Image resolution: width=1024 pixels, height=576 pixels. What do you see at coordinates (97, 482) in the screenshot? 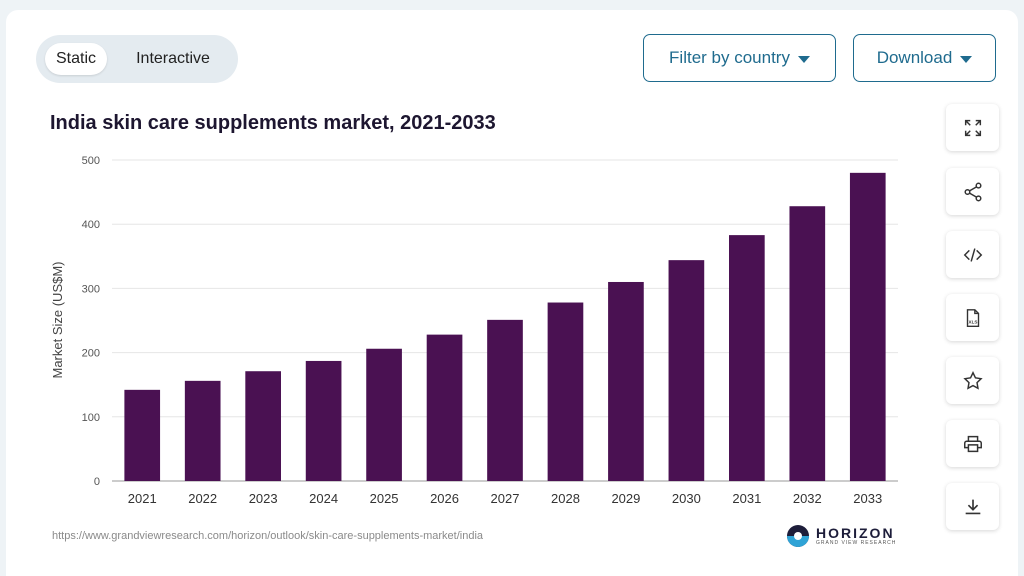
I see `y-tick-label: 0` at bounding box center [97, 482].